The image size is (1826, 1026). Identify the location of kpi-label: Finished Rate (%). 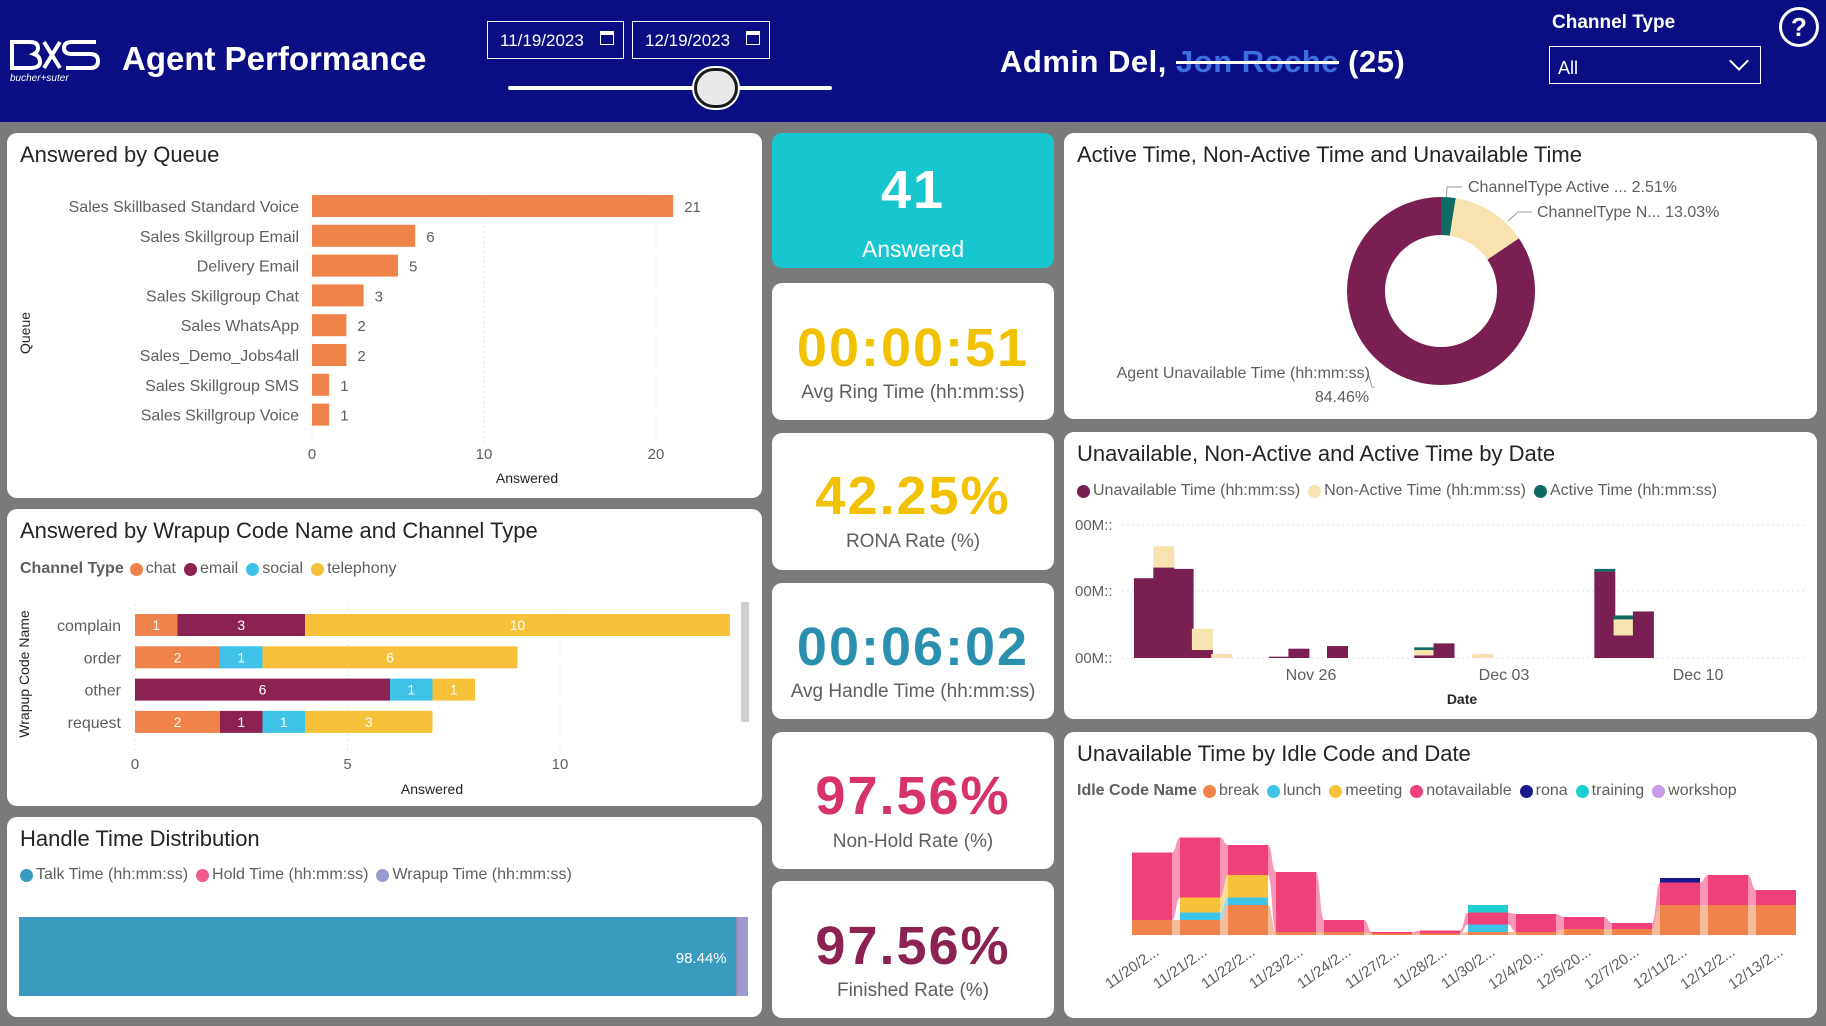
(913, 990).